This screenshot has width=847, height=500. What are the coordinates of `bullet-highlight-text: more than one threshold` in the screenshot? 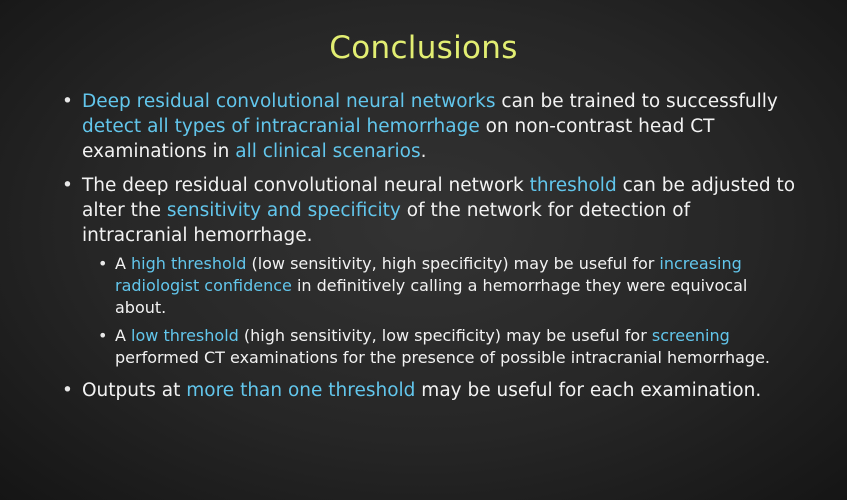 It's located at (301, 390).